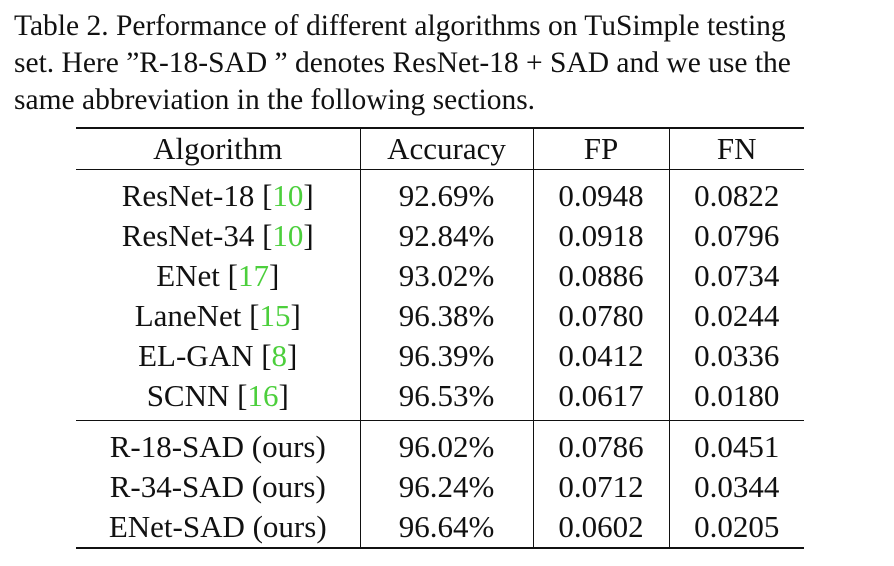 Image resolution: width=894 pixels, height=566 pixels. I want to click on accuracy-cell: 92.69%, so click(447, 192).